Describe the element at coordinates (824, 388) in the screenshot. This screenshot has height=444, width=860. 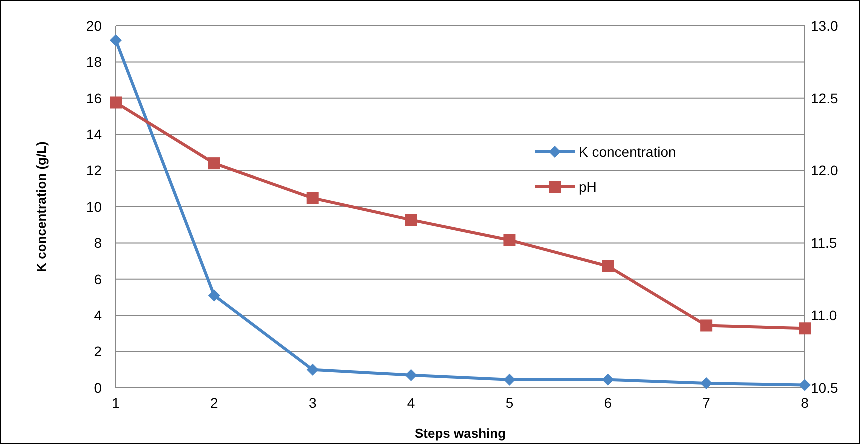
I see `y2-tick-label: 10.5` at that location.